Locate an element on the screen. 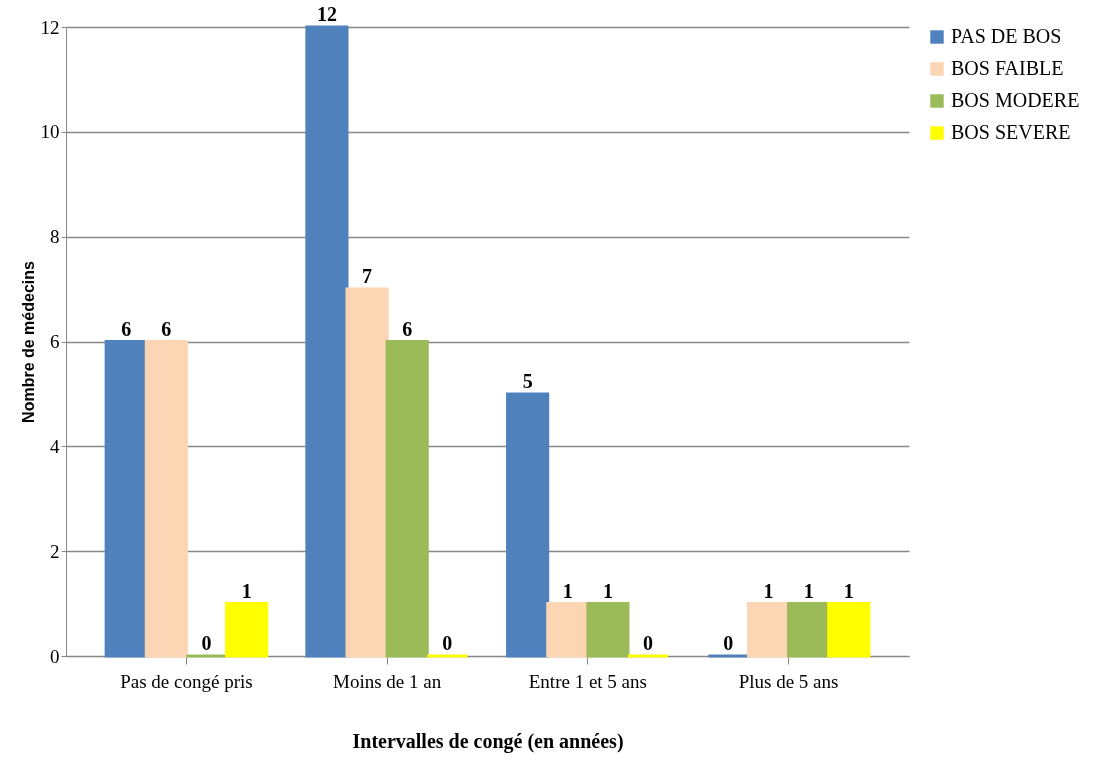 The height and width of the screenshot is (766, 1095). x-tick-label: Moins de 1 an is located at coordinates (387, 681).